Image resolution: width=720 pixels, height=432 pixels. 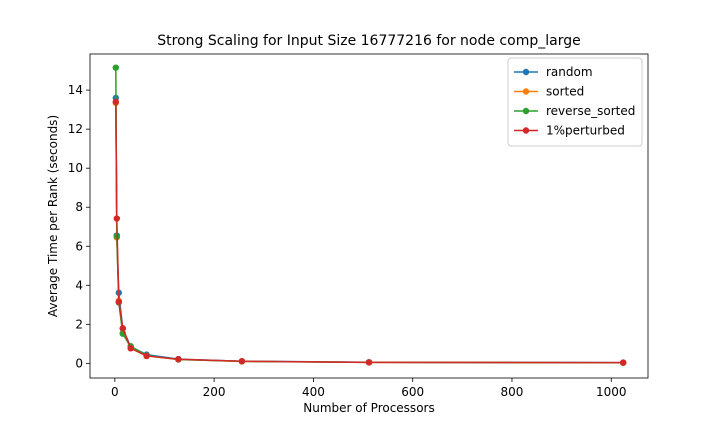 What do you see at coordinates (585, 131) in the screenshot?
I see `legend-label: 1%perturbed` at bounding box center [585, 131].